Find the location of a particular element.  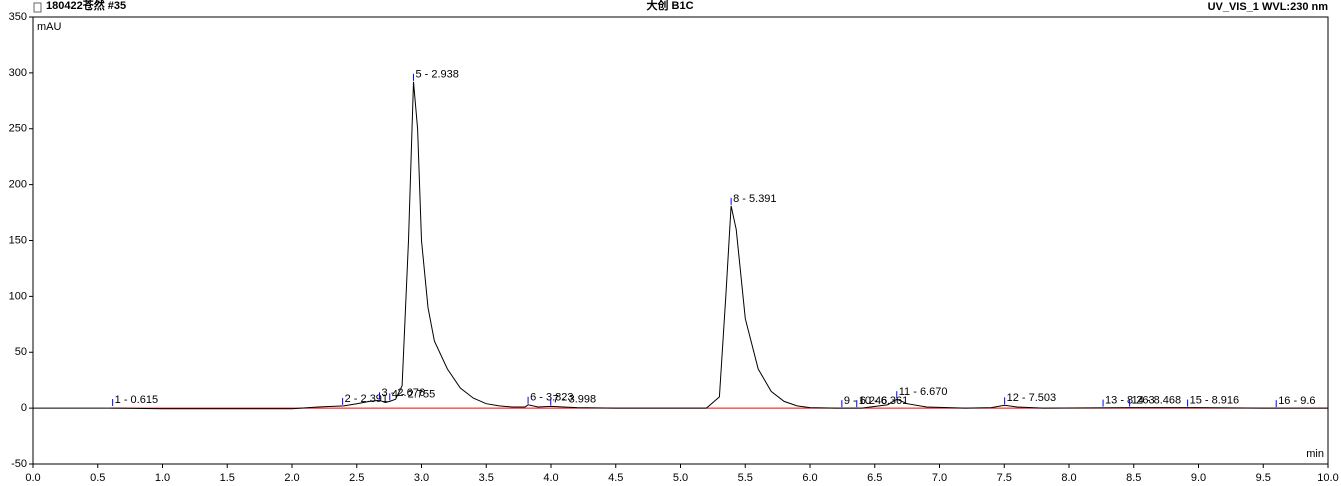

peak-label: 6 - 3.823 is located at coordinates (551, 398).